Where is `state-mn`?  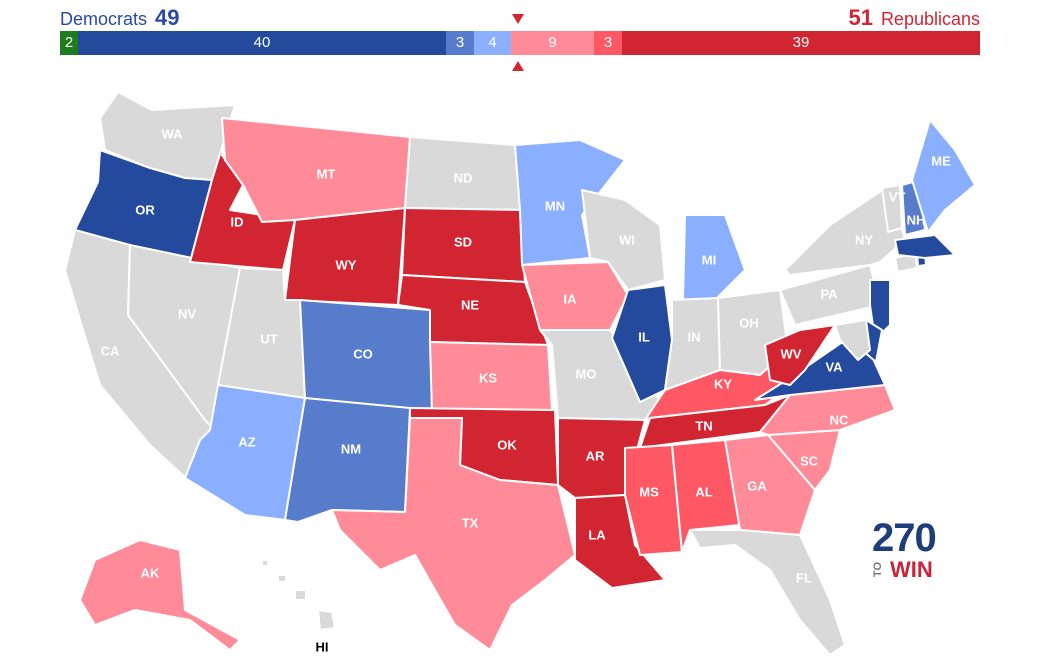
state-mn is located at coordinates (570, 202).